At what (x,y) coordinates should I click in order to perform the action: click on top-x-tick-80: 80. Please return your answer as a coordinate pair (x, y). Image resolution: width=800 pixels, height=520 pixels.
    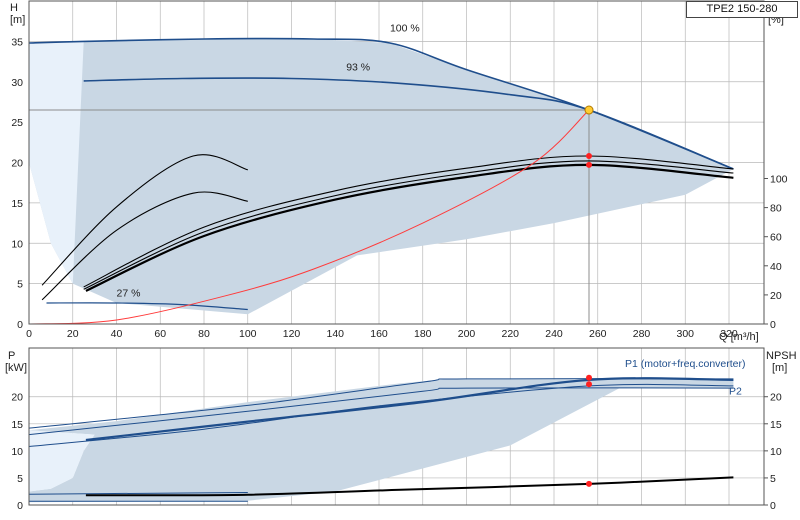
    Looking at the image, I should click on (204, 334).